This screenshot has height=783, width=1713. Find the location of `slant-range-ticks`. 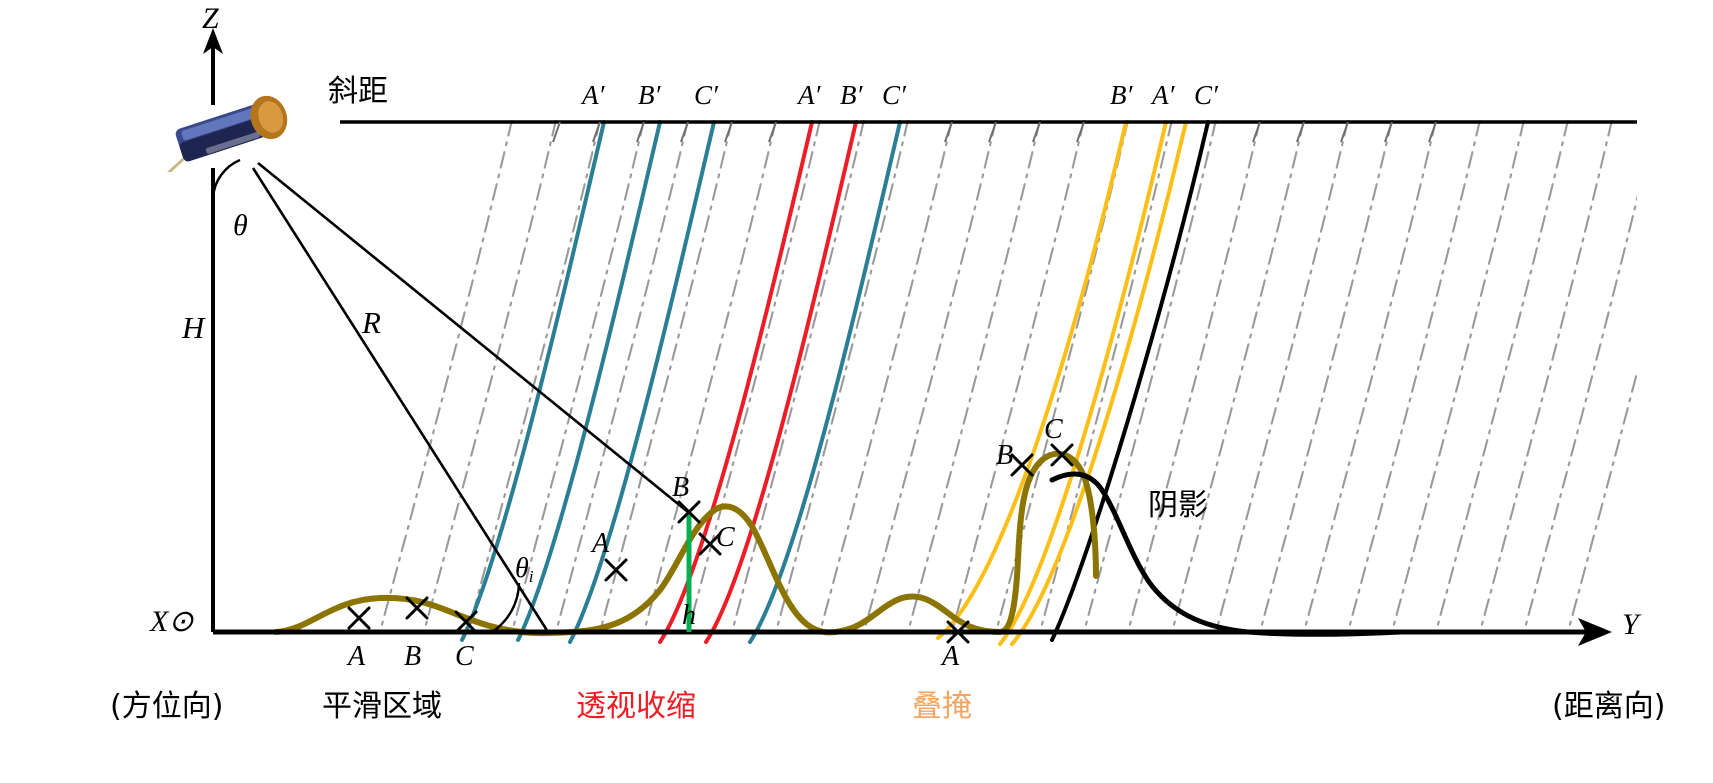

slant-range-ticks is located at coordinates (994, 132).